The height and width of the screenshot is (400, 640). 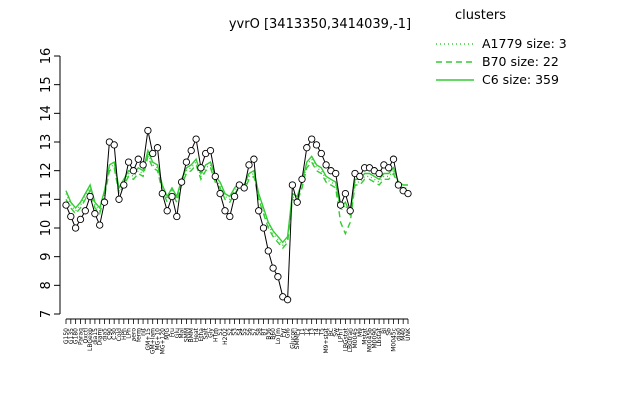 What do you see at coordinates (331, 332) in the screenshot?
I see `x-tick-label: BC` at bounding box center [331, 332].